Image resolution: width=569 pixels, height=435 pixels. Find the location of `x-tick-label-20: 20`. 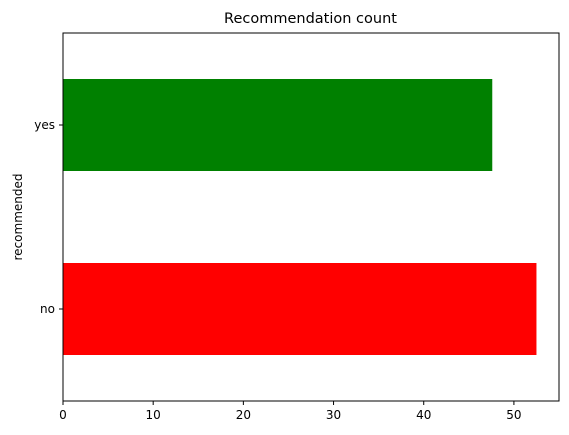

x-tick-label-20: 20 is located at coordinates (243, 415).